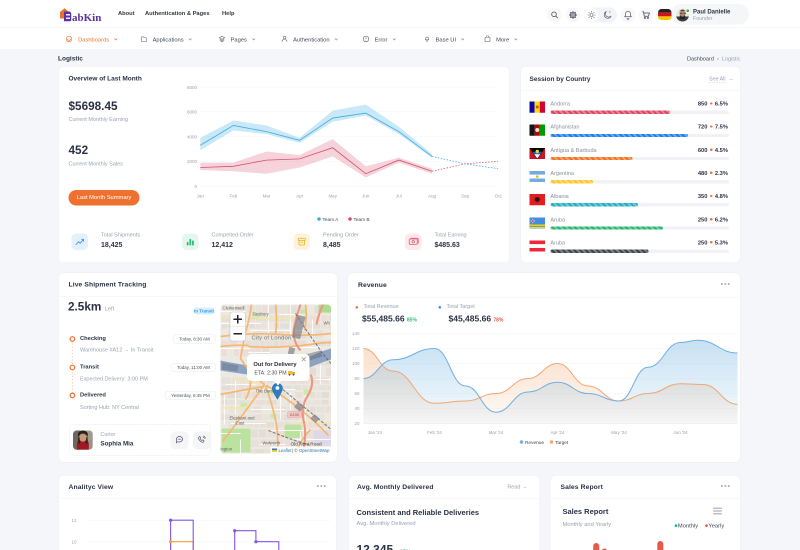 This screenshot has width=800, height=550. I want to click on svg-text: Team B, so click(362, 220).